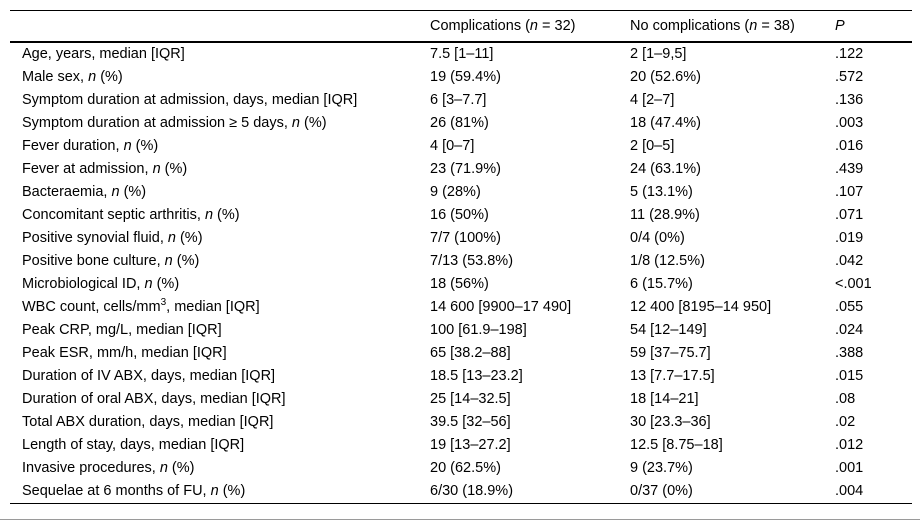 The width and height of the screenshot is (920, 522). I want to click on row-label-cell: Positive synovial fluid, n (%), so click(112, 238).